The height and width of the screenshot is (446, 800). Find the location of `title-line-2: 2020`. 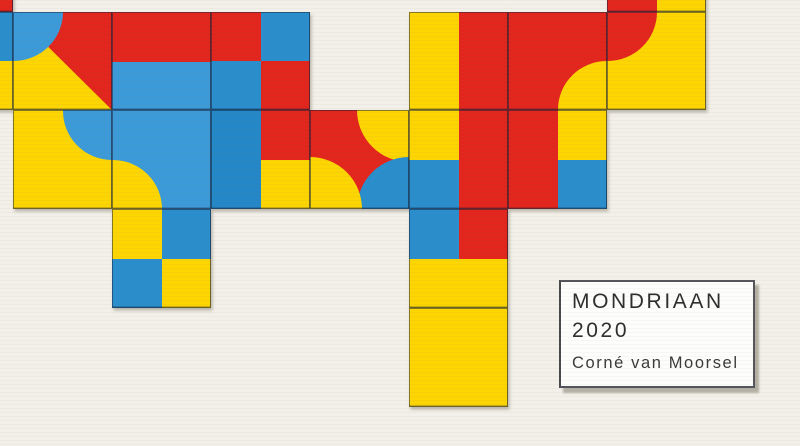

title-line-2: 2020 is located at coordinates (601, 330).